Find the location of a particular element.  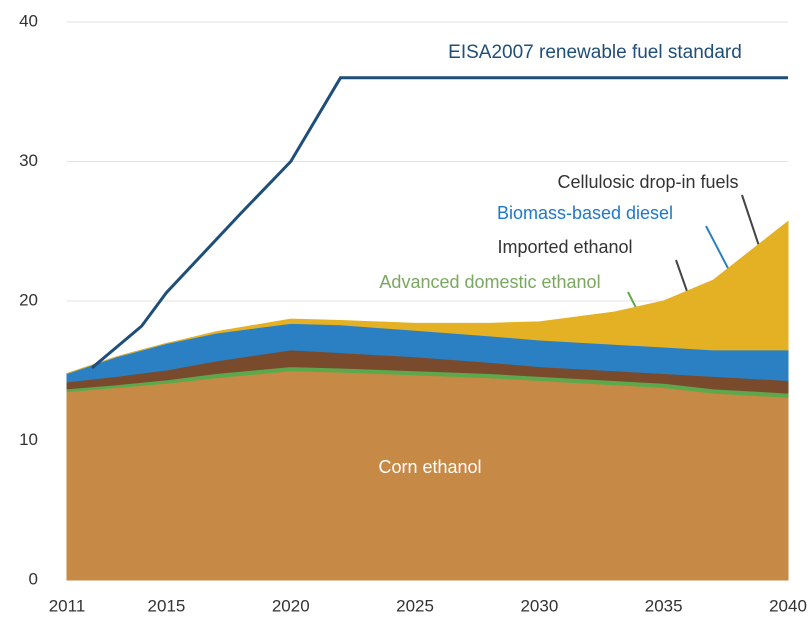

series-label: Advanced domestic ethanol is located at coordinates (489, 282).